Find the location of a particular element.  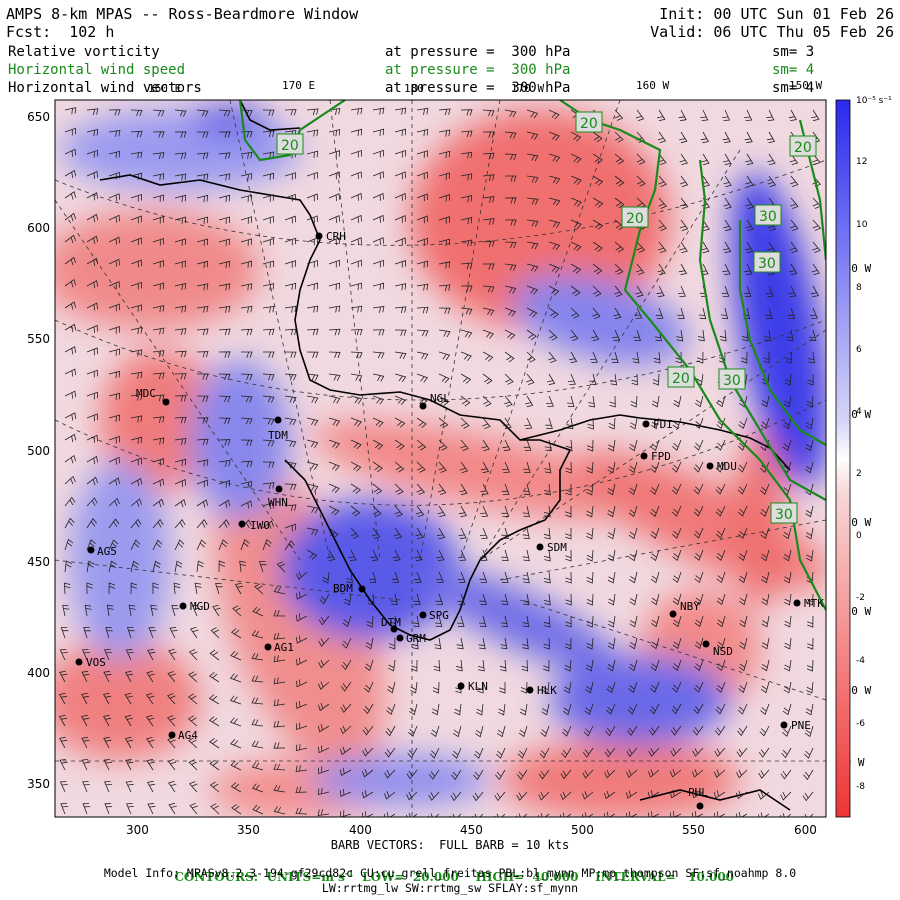

field-2-smooth: sm= 4 is located at coordinates (793, 70).